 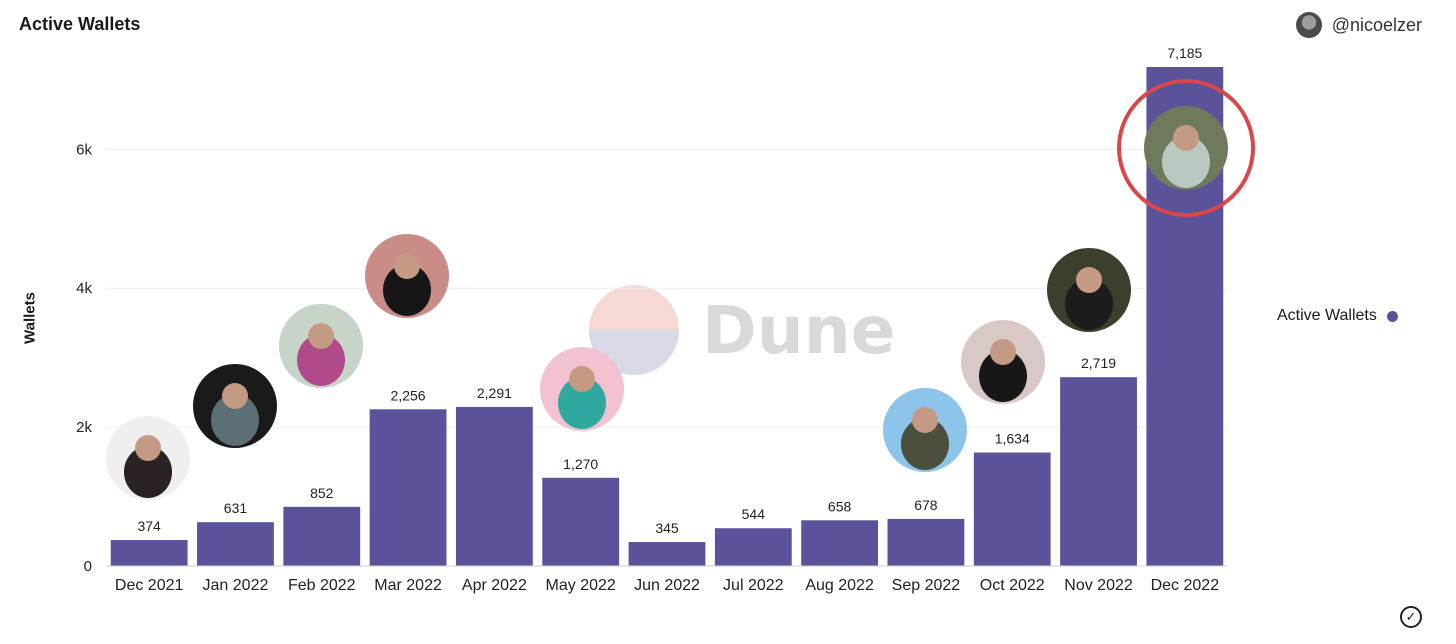 What do you see at coordinates (667, 585) in the screenshot?
I see `x-tick-label: Jun 2022` at bounding box center [667, 585].